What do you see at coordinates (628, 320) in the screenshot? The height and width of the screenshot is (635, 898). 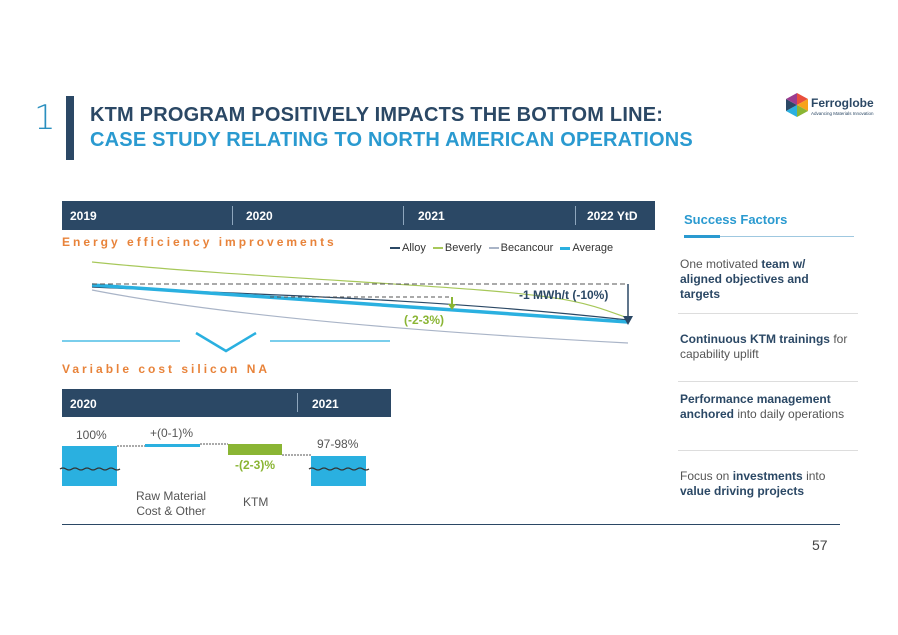 I see `reduction-arrow-head` at bounding box center [628, 320].